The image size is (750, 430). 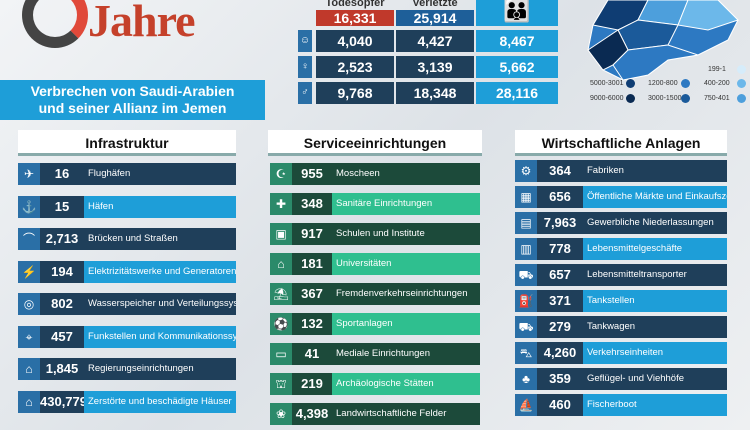 I want to click on economy-row: ♣ 359 Geflügel- und Viehhöfe, so click(x=621, y=379).